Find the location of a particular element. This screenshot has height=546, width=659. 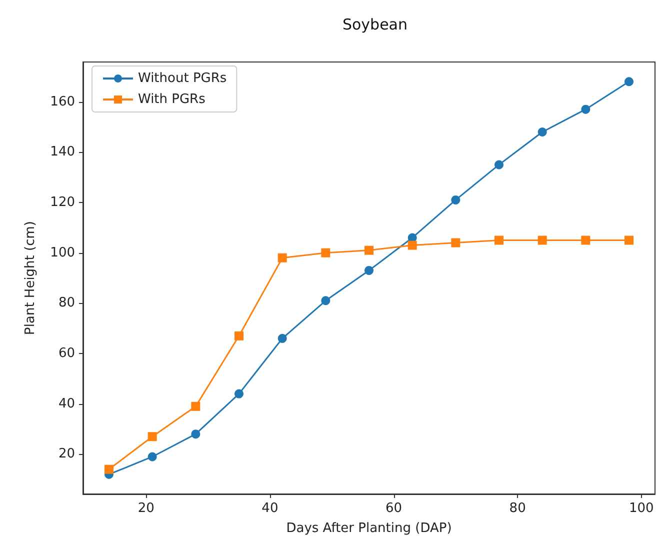

y-tick-label: 140 is located at coordinates (62, 152).